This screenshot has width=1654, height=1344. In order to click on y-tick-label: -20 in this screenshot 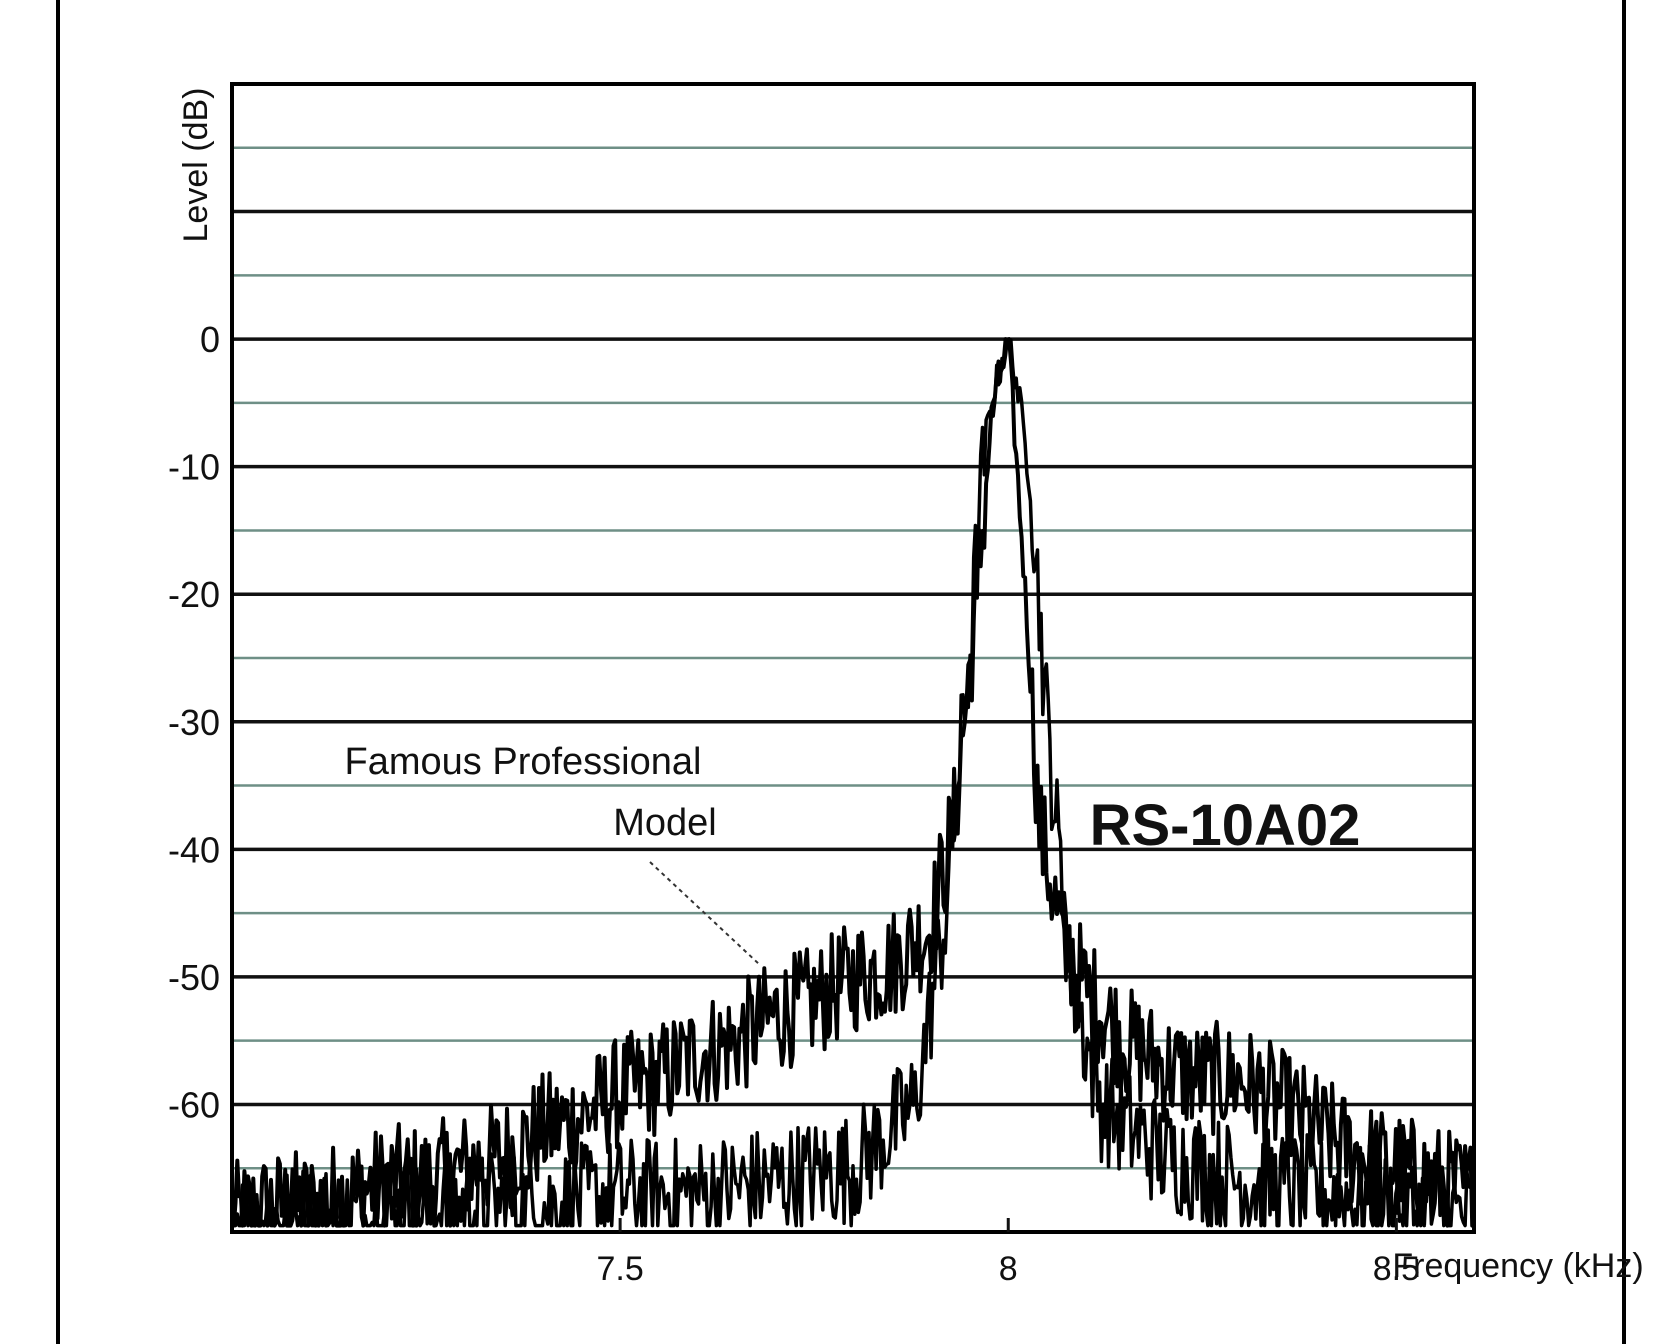, I will do `click(194, 594)`.